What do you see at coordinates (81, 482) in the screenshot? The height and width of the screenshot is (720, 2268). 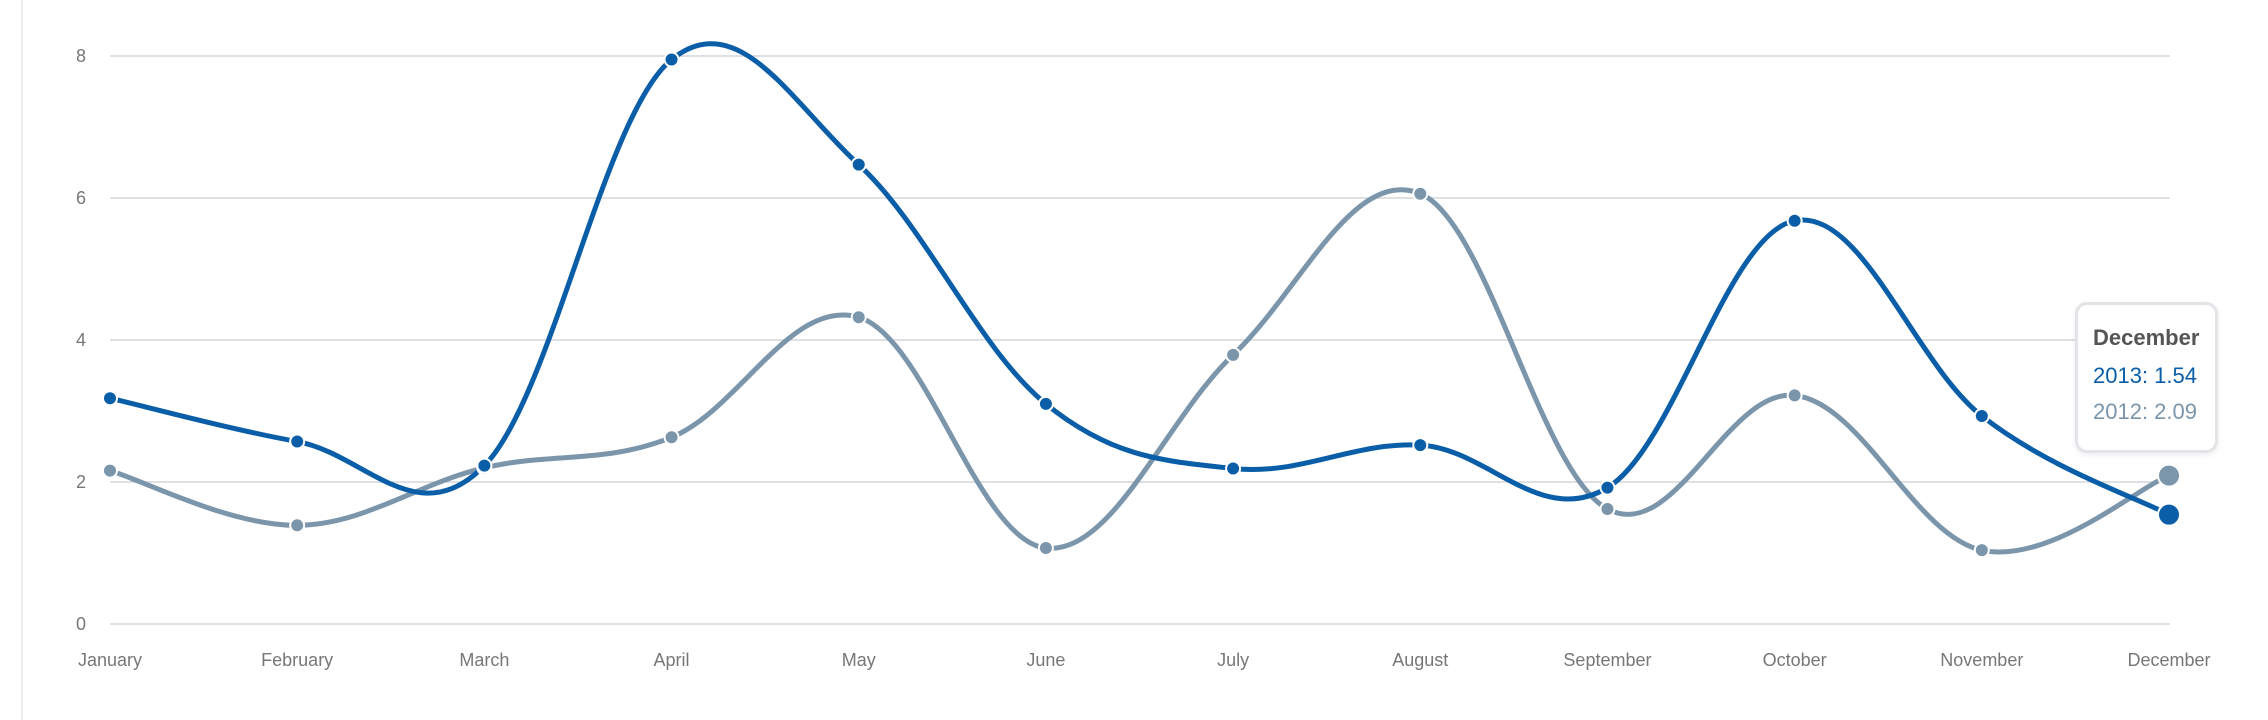 I see `y-tick-label: 2` at bounding box center [81, 482].